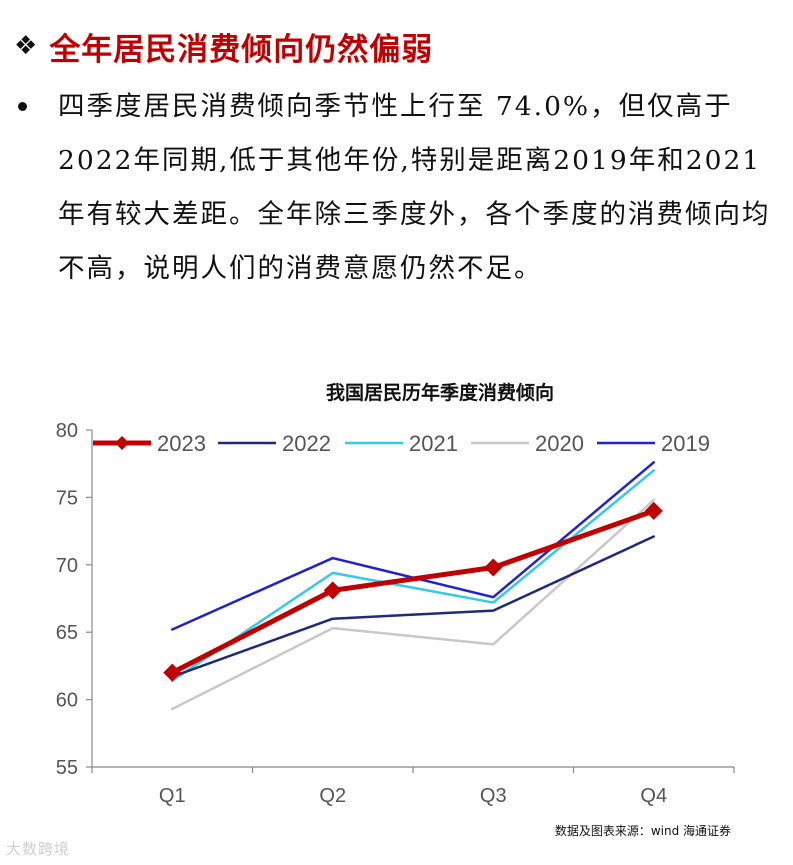 The width and height of the screenshot is (793, 865). What do you see at coordinates (653, 796) in the screenshot?
I see `x-tick-label: Q4` at bounding box center [653, 796].